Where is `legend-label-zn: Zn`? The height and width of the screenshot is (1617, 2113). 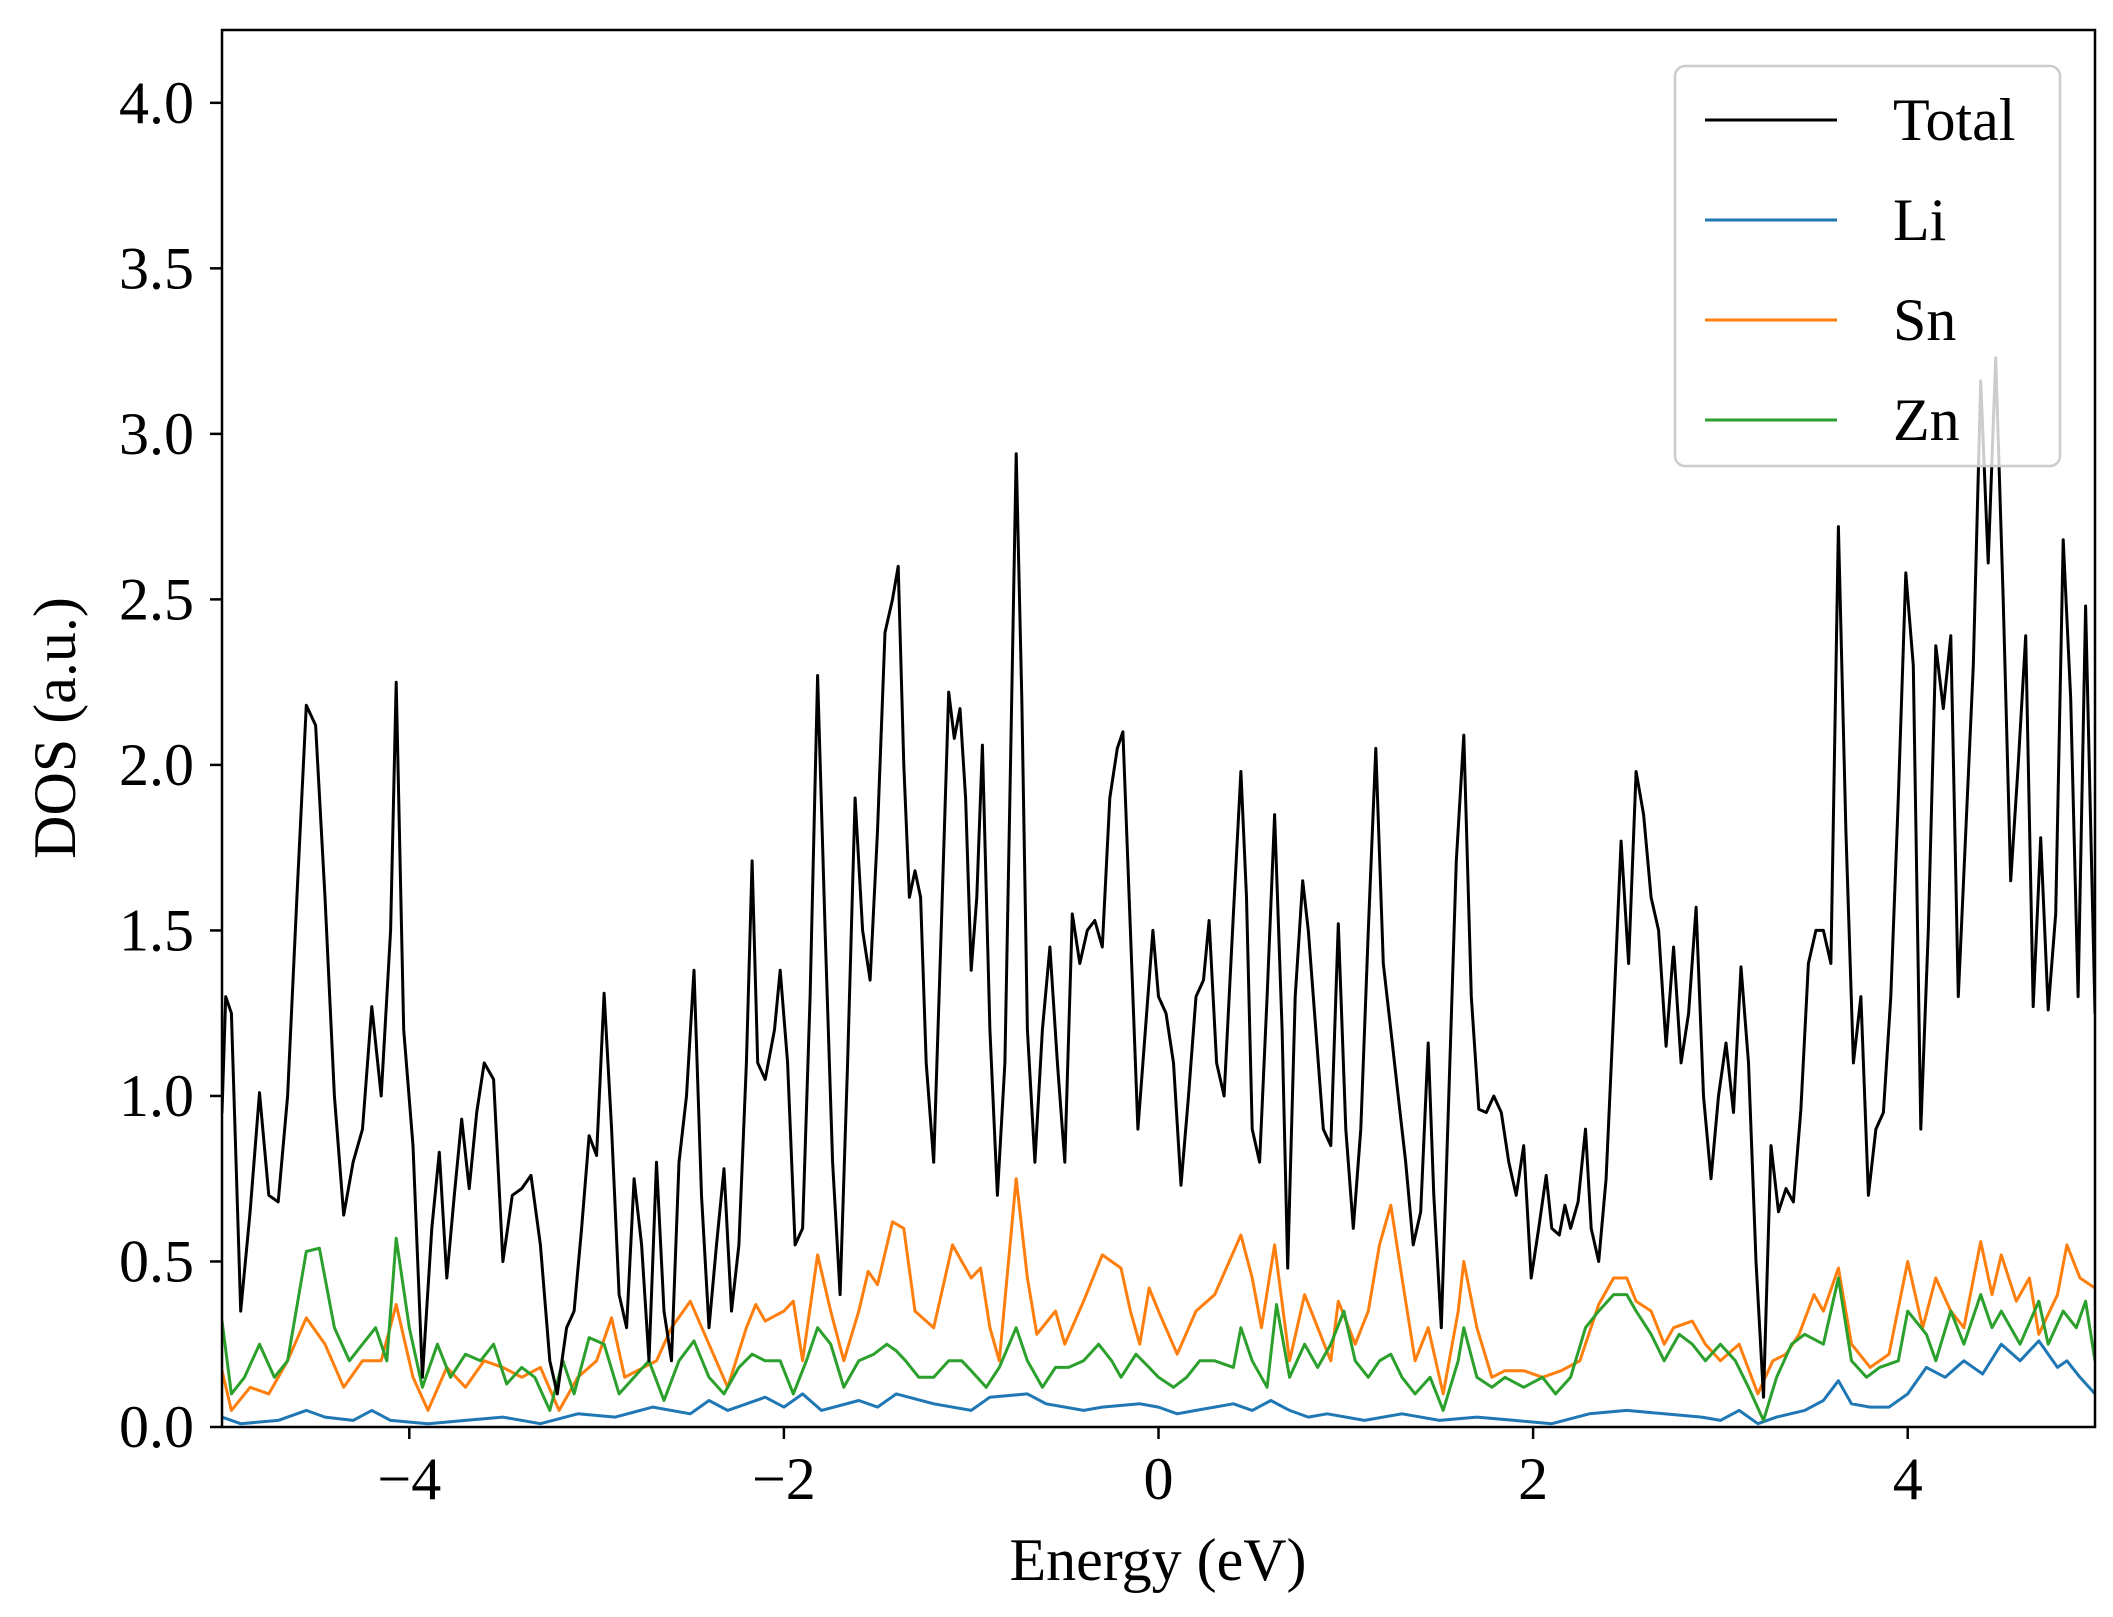 legend-label-zn: Zn is located at coordinates (1926, 420).